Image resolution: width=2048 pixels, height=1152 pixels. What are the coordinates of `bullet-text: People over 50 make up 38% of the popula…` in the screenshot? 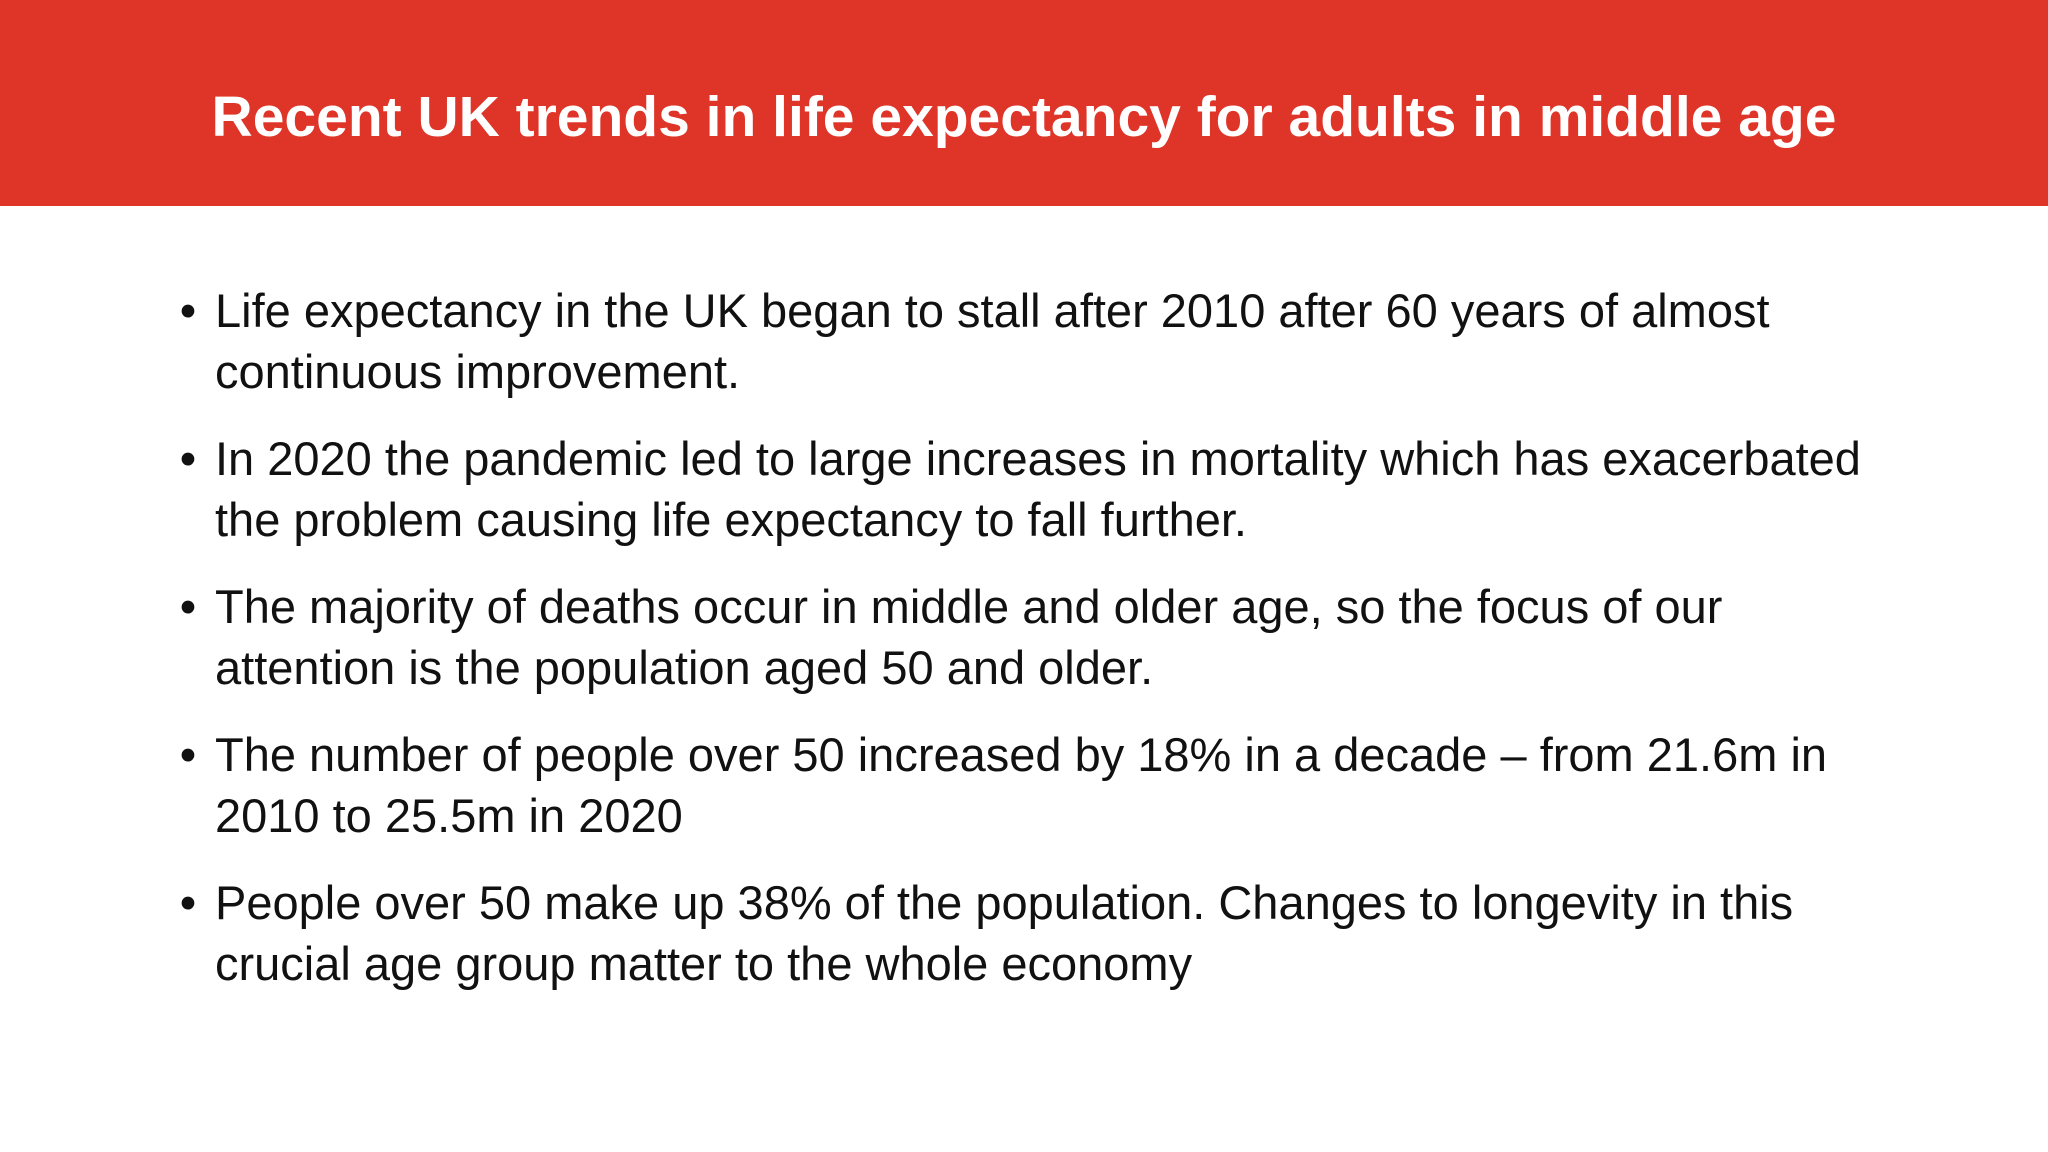 It's located at (1004, 933).